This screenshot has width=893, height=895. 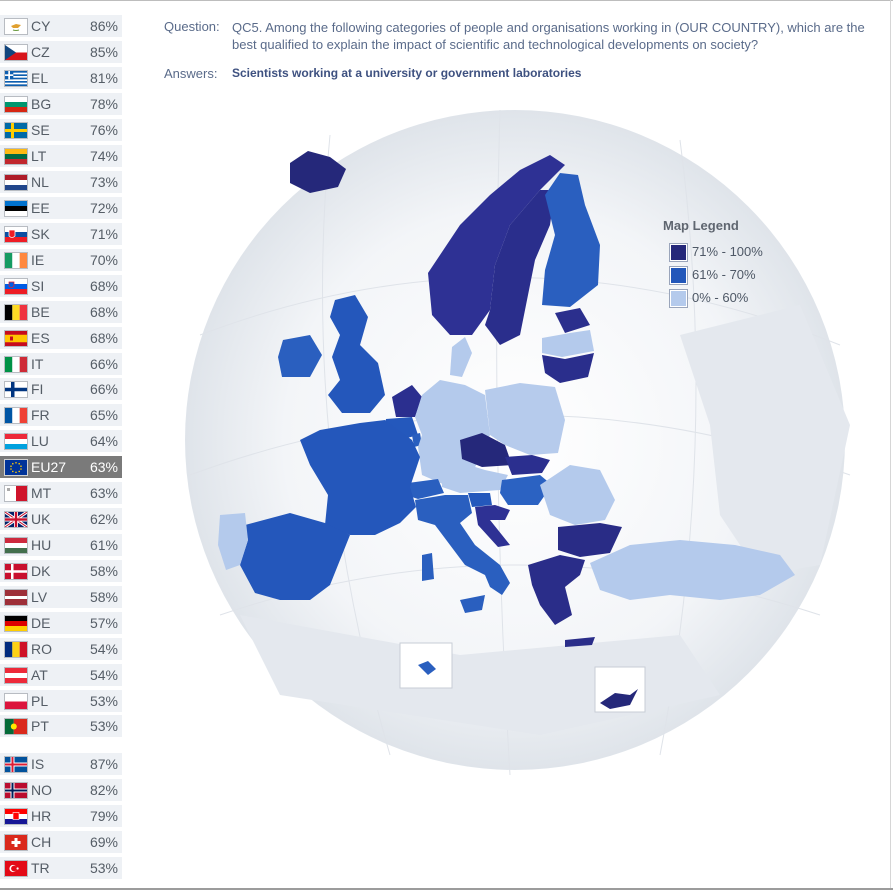 What do you see at coordinates (16, 726) in the screenshot?
I see `portugal-flag-icon` at bounding box center [16, 726].